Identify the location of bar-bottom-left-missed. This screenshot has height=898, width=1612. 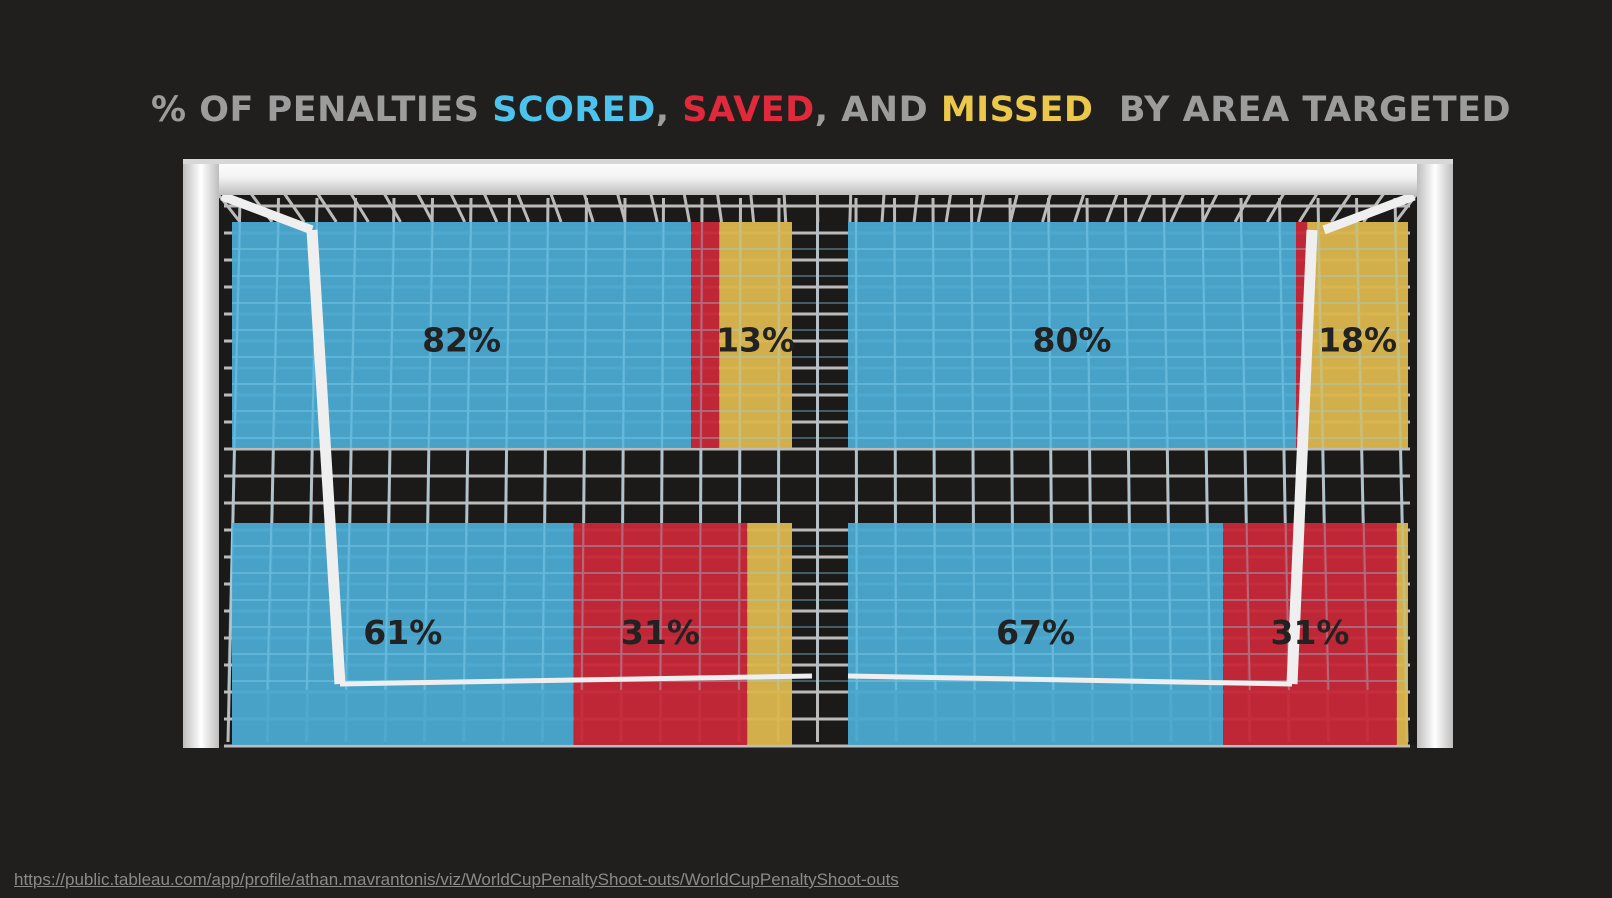
(769, 634).